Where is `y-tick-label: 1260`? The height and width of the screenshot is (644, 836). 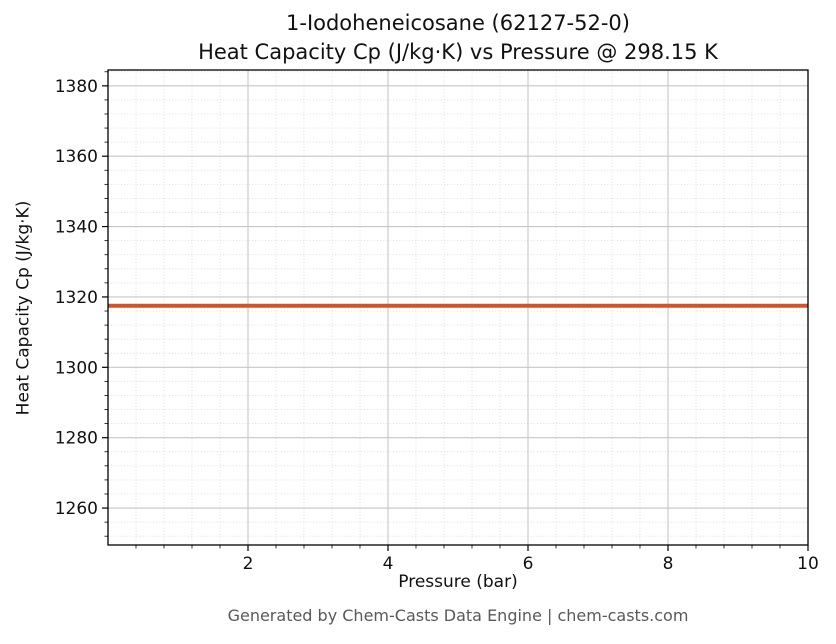 y-tick-label: 1260 is located at coordinates (76, 509).